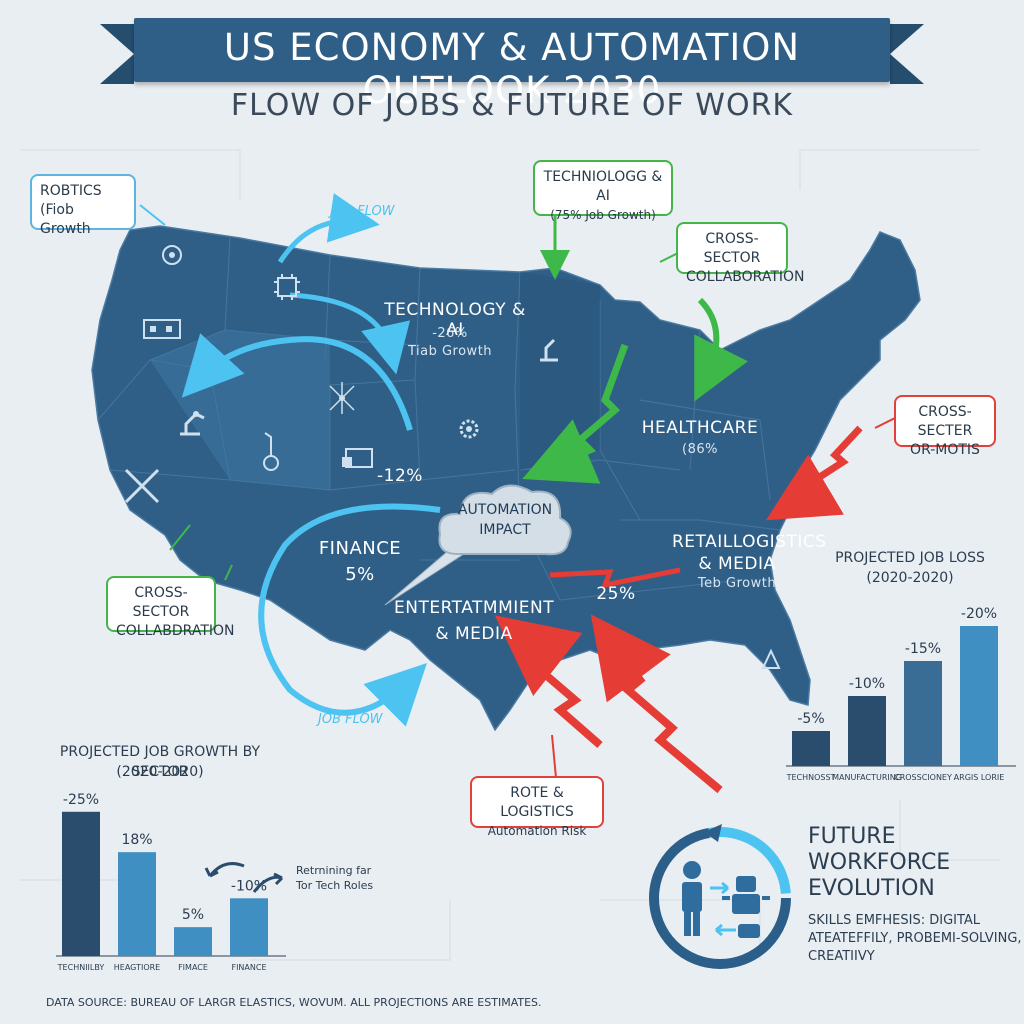  What do you see at coordinates (700, 449) in the screenshot?
I see `healthcare-map-pct: (86%` at bounding box center [700, 449].